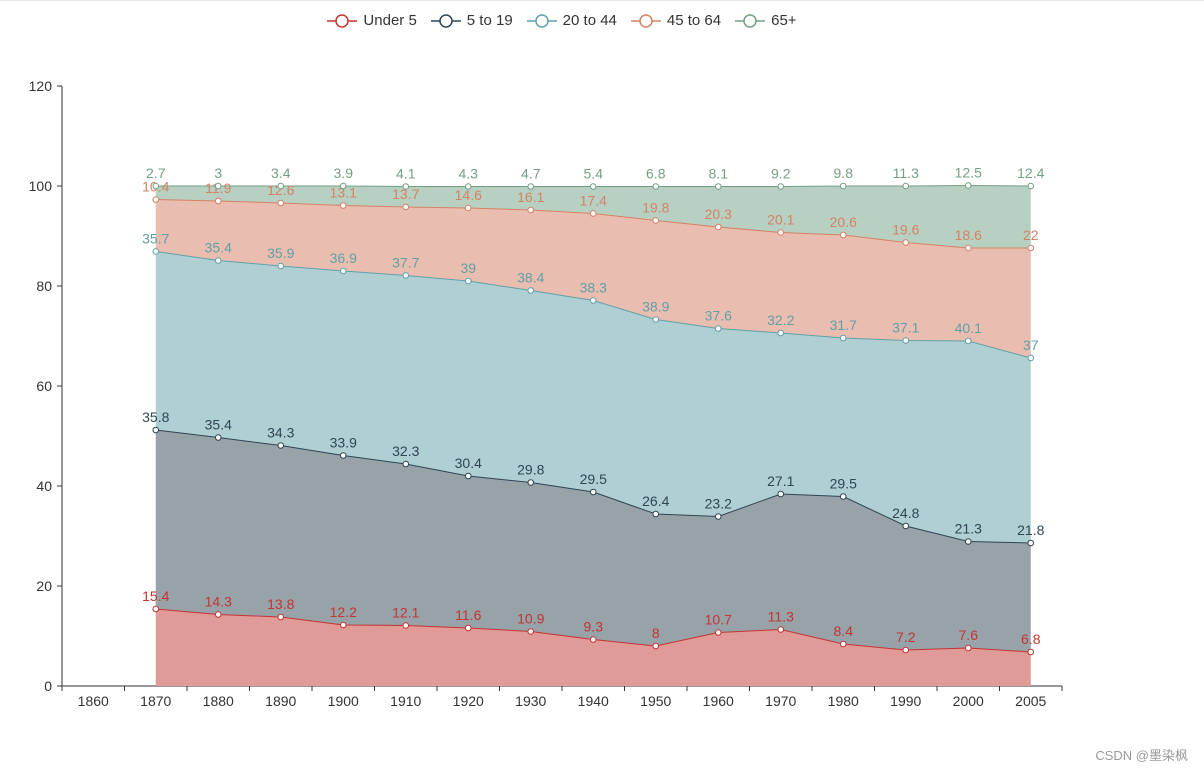  I want to click on data-label: 35.9, so click(280, 253).